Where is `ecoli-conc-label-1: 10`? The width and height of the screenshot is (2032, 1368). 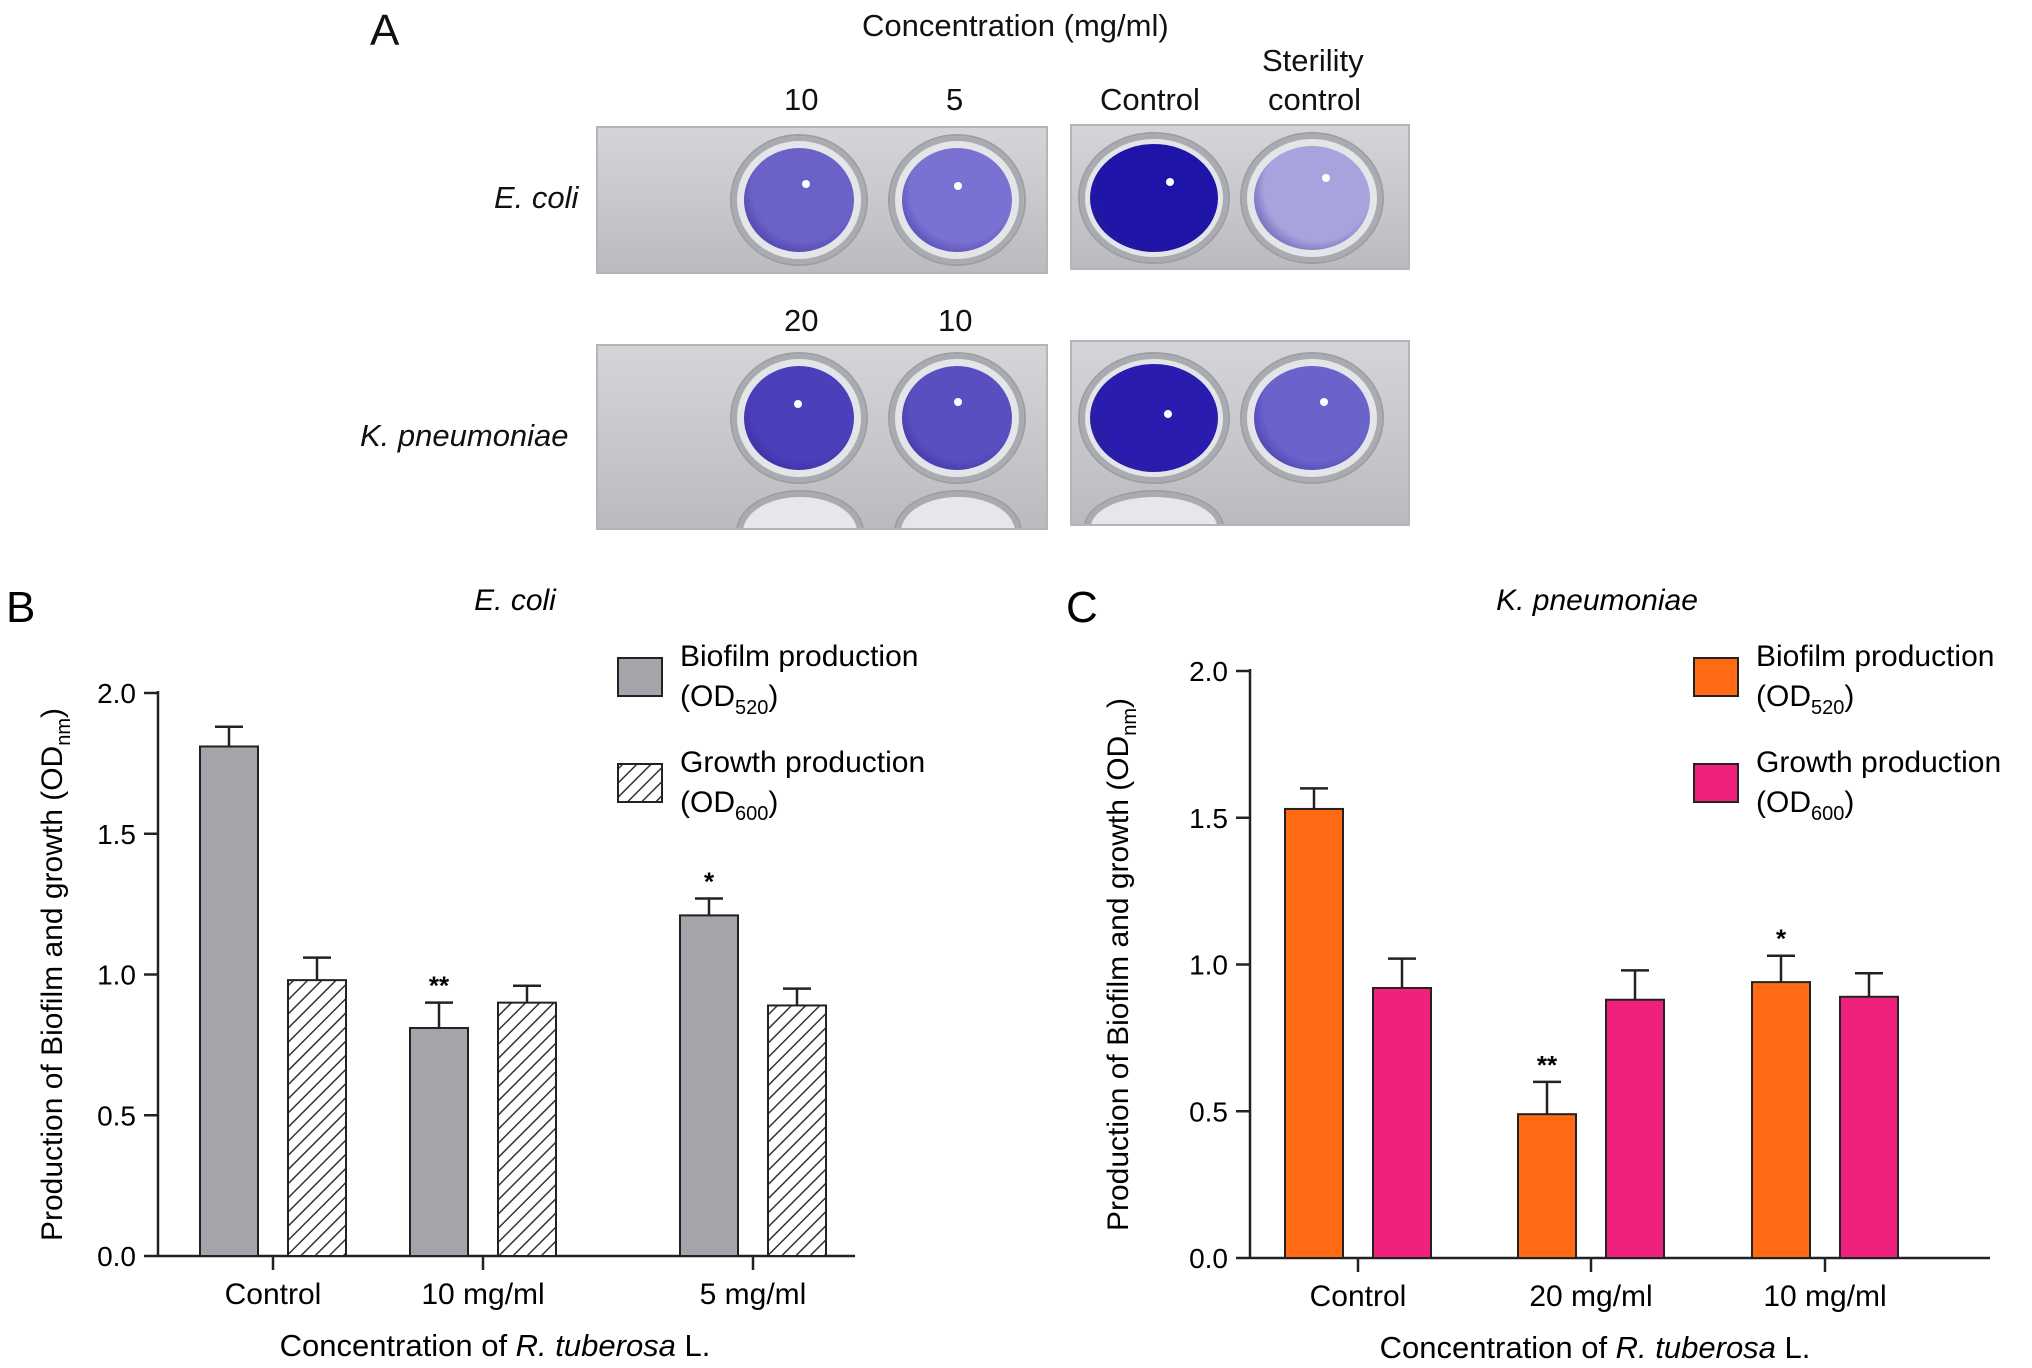
ecoli-conc-label-1: 10 is located at coordinates (801, 99).